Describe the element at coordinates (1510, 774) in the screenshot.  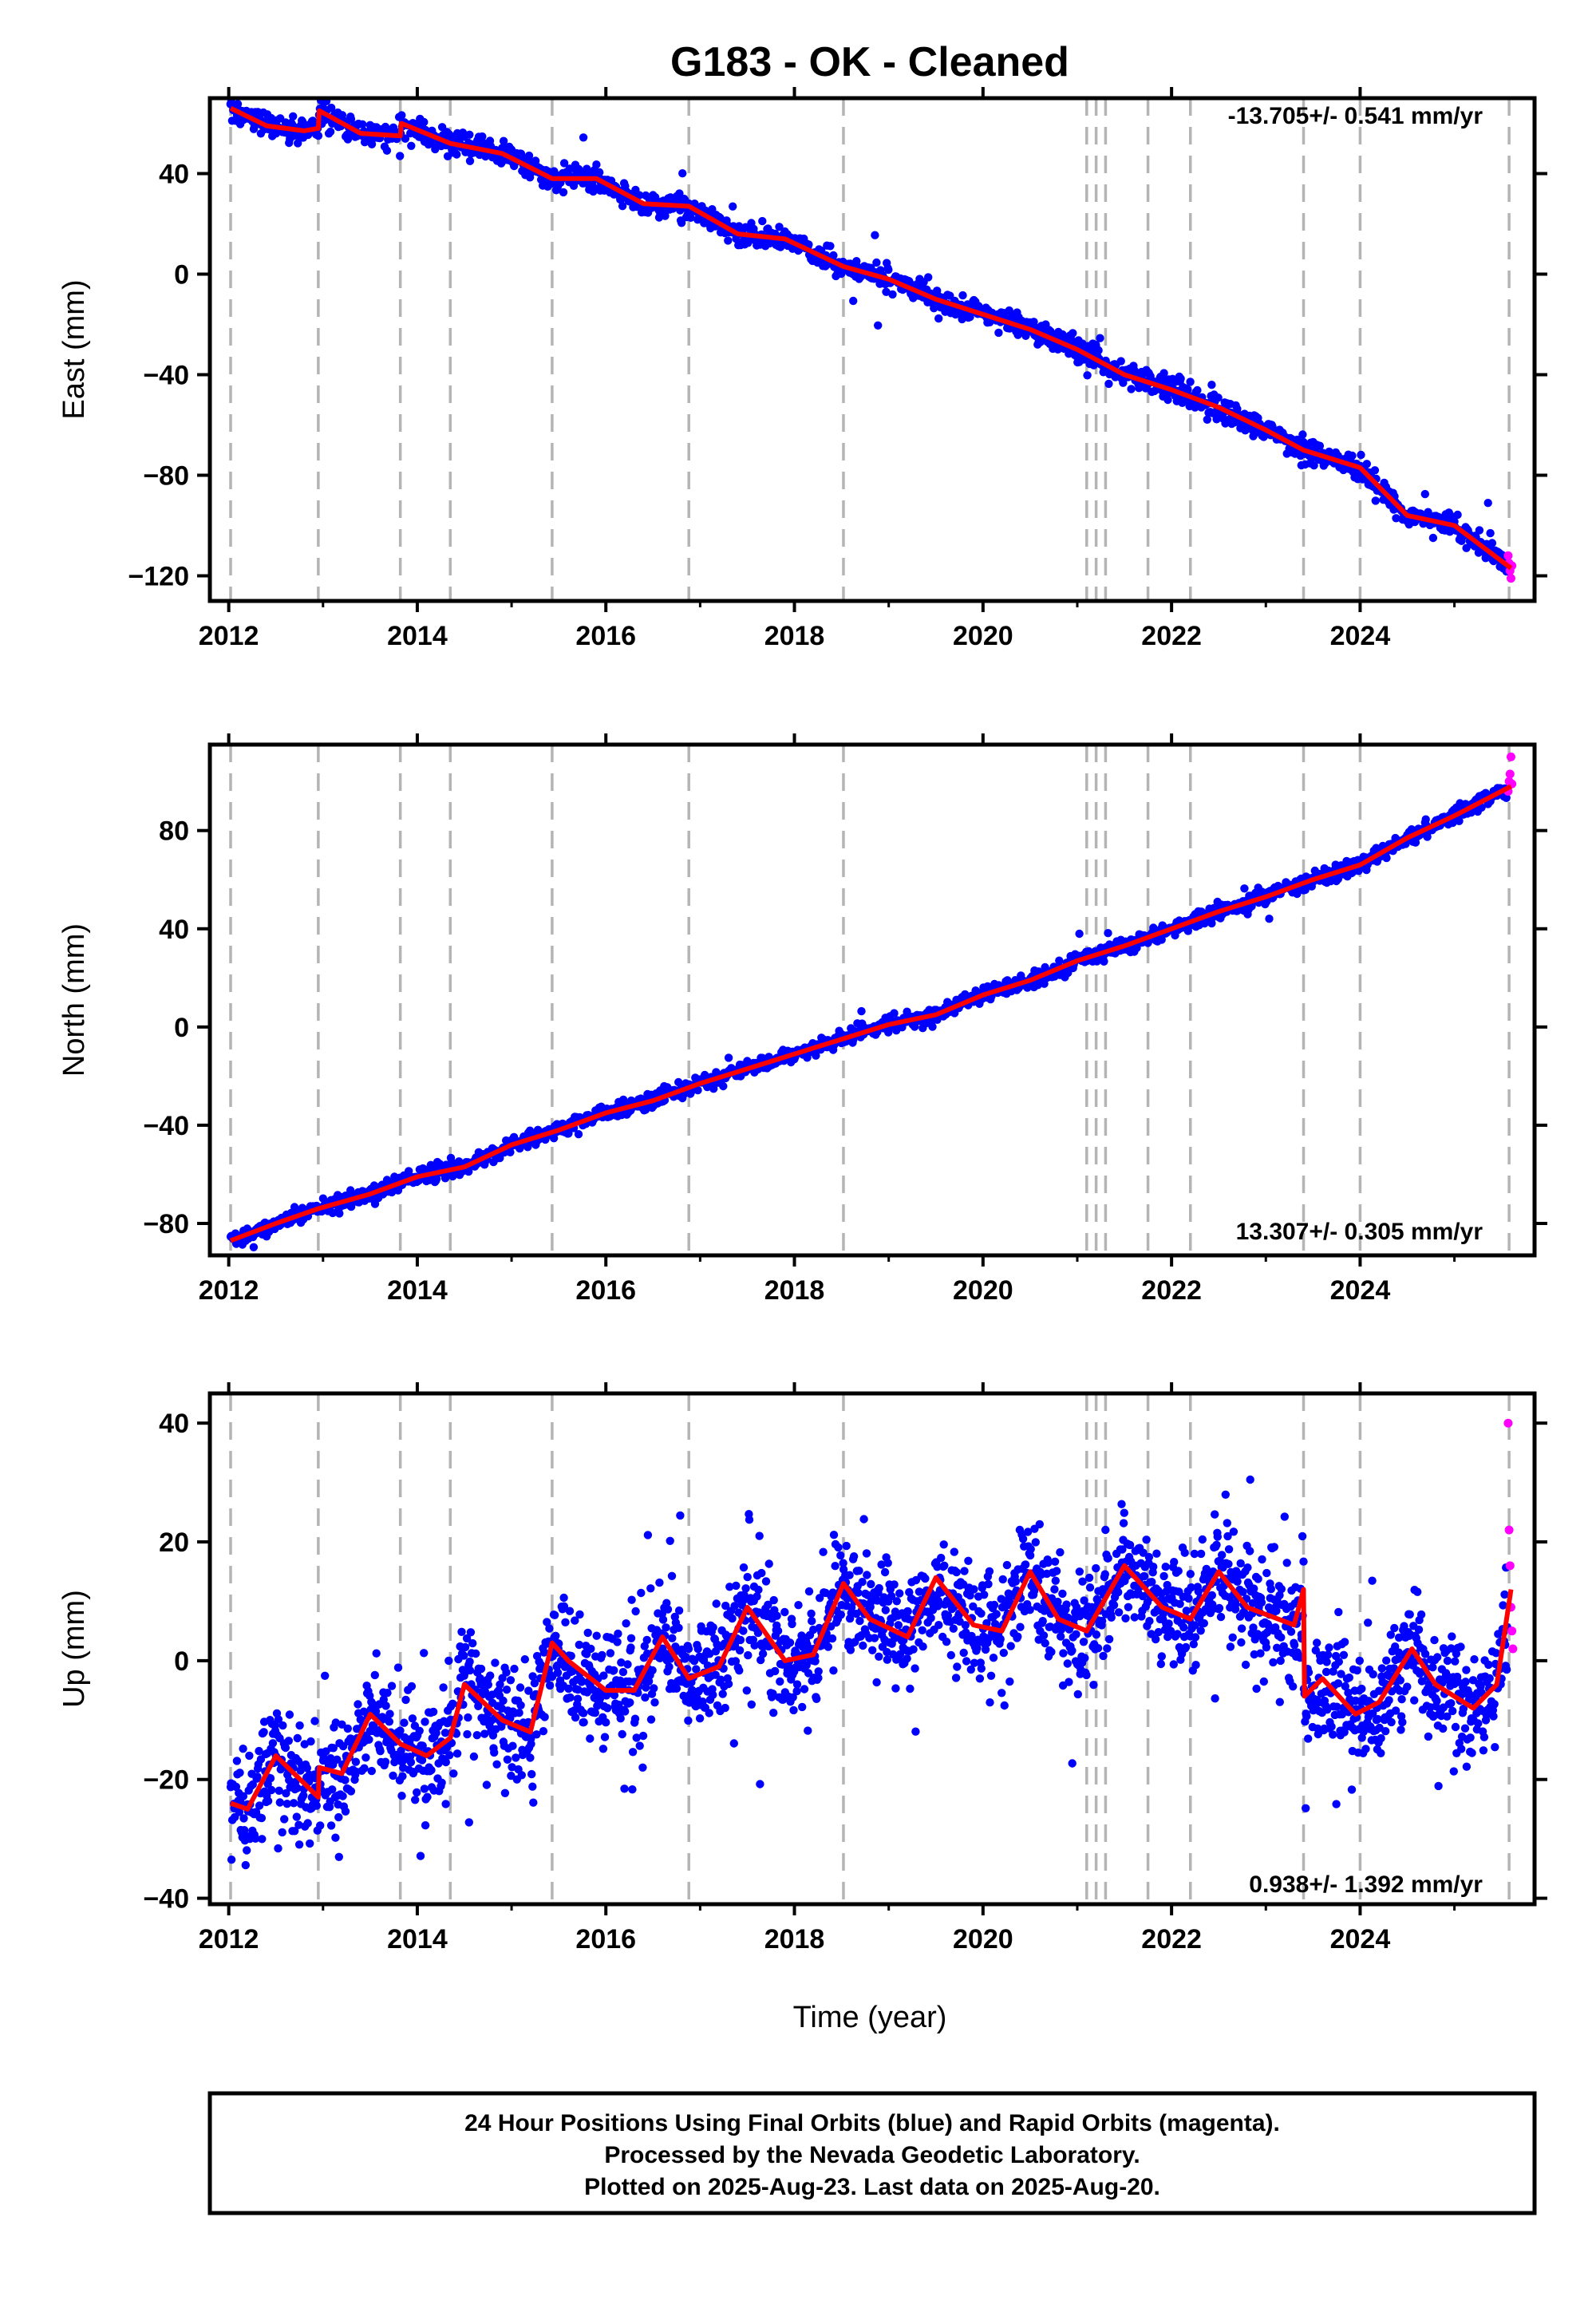
I see `rapid-orbit-point` at that location.